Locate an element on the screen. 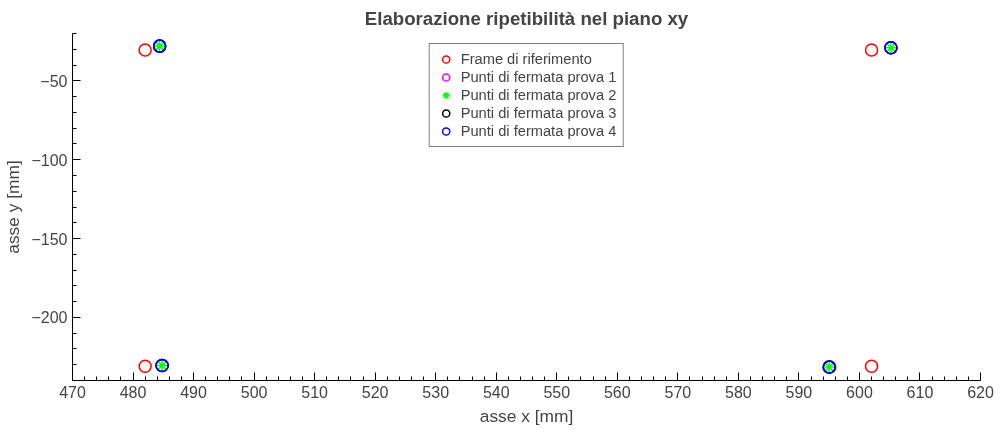  x-tick-label: 520 is located at coordinates (375, 392).